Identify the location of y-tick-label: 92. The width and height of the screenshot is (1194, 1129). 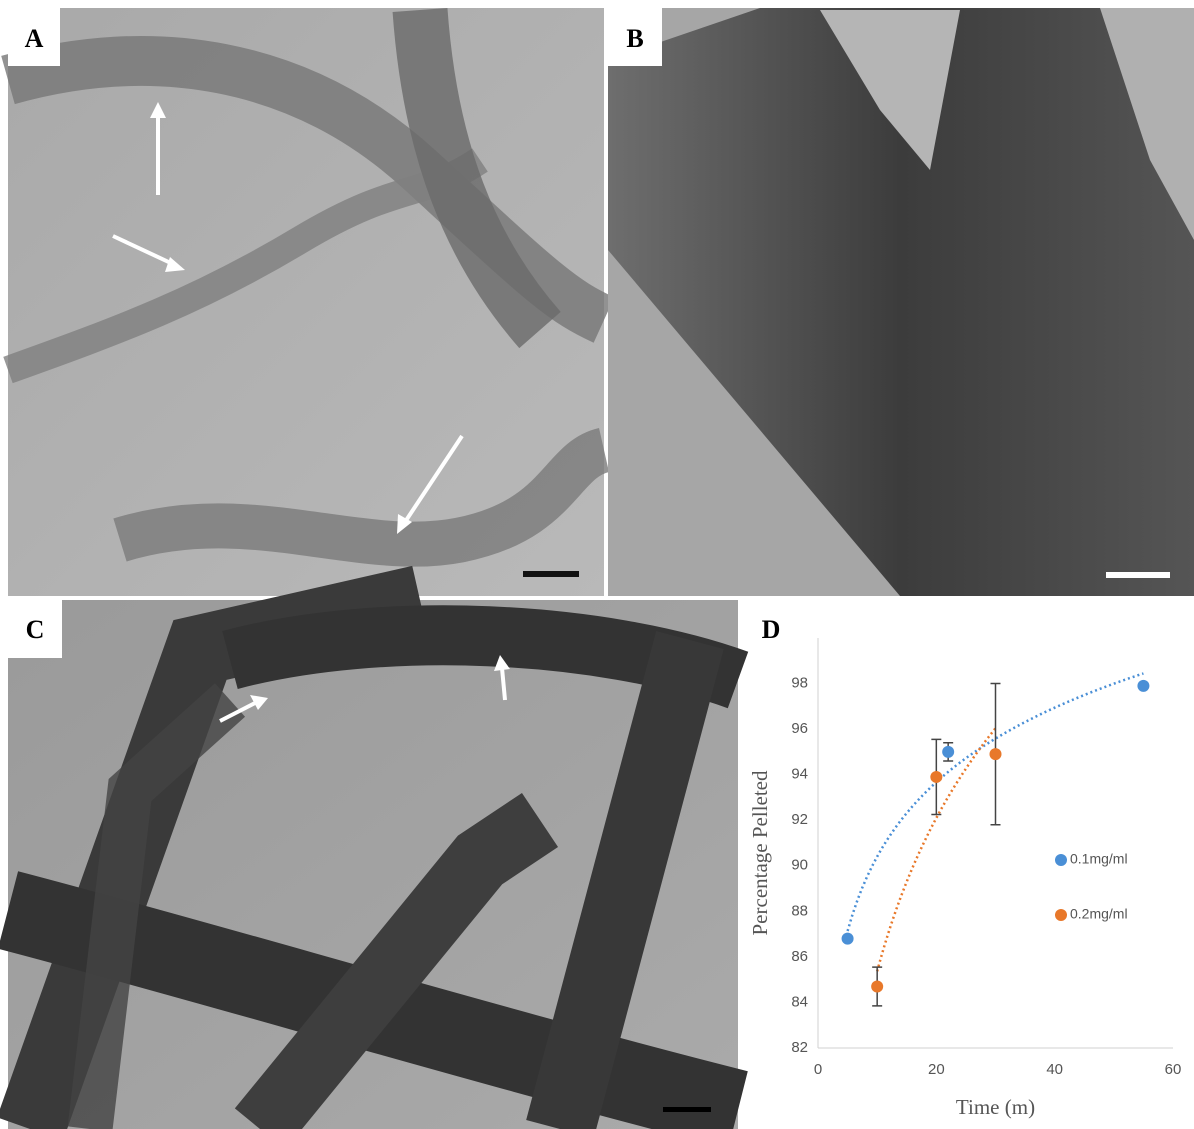
(799, 819).